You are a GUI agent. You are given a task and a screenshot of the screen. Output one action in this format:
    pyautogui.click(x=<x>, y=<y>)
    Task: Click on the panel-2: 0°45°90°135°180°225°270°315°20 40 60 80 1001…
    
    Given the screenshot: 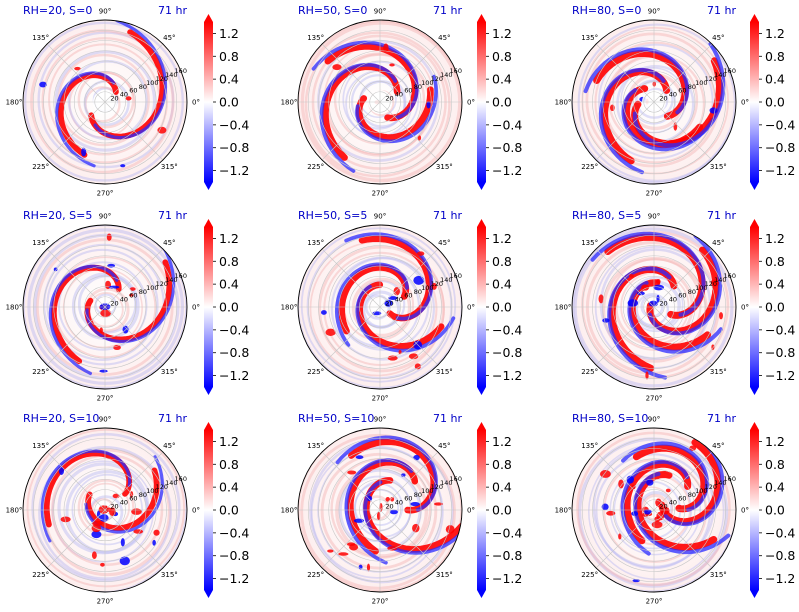 What is the action you would take?
    pyautogui.click(x=402, y=101)
    